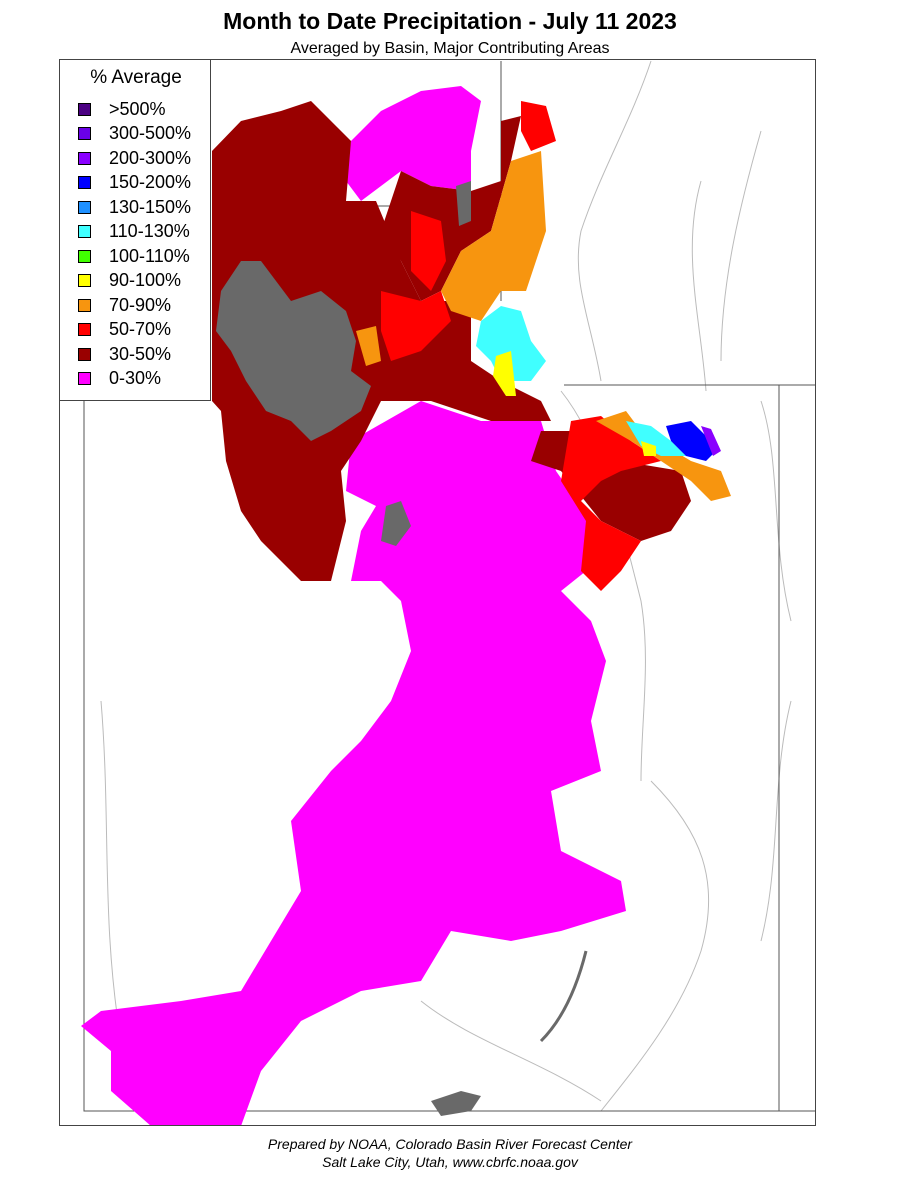 The width and height of the screenshot is (900, 1200). What do you see at coordinates (511, 343) in the screenshot?
I see `basin-110-130-north` at bounding box center [511, 343].